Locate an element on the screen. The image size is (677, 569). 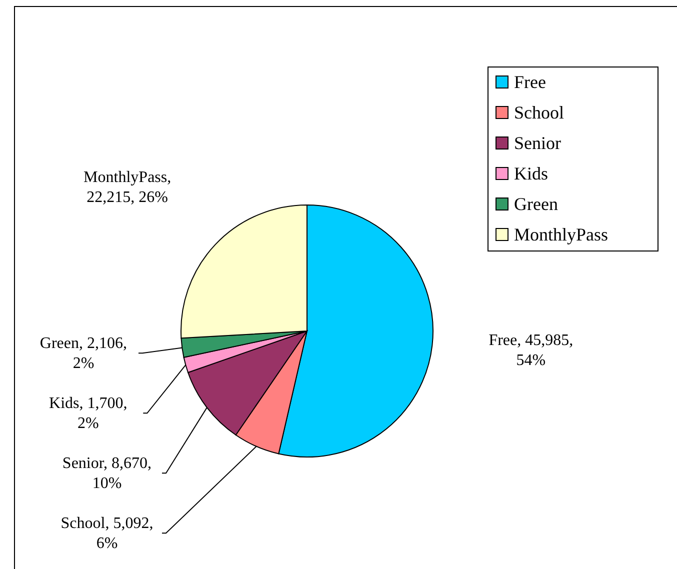
data-label: MonthlyPass, 22,215, 26% is located at coordinates (128, 187).